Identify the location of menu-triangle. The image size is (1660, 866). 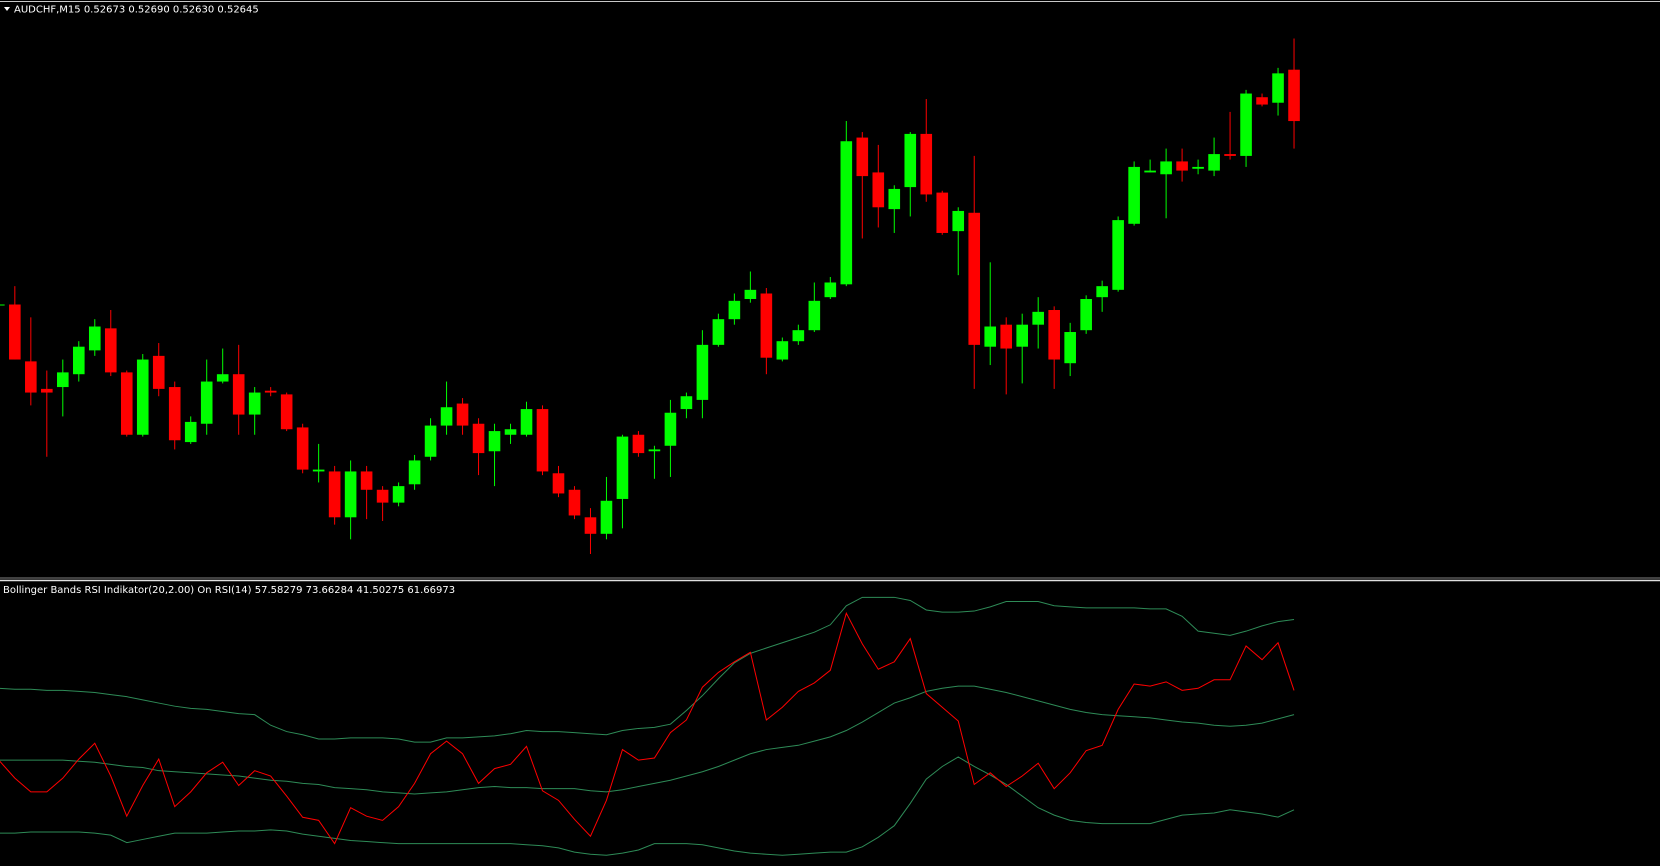
(7, 9).